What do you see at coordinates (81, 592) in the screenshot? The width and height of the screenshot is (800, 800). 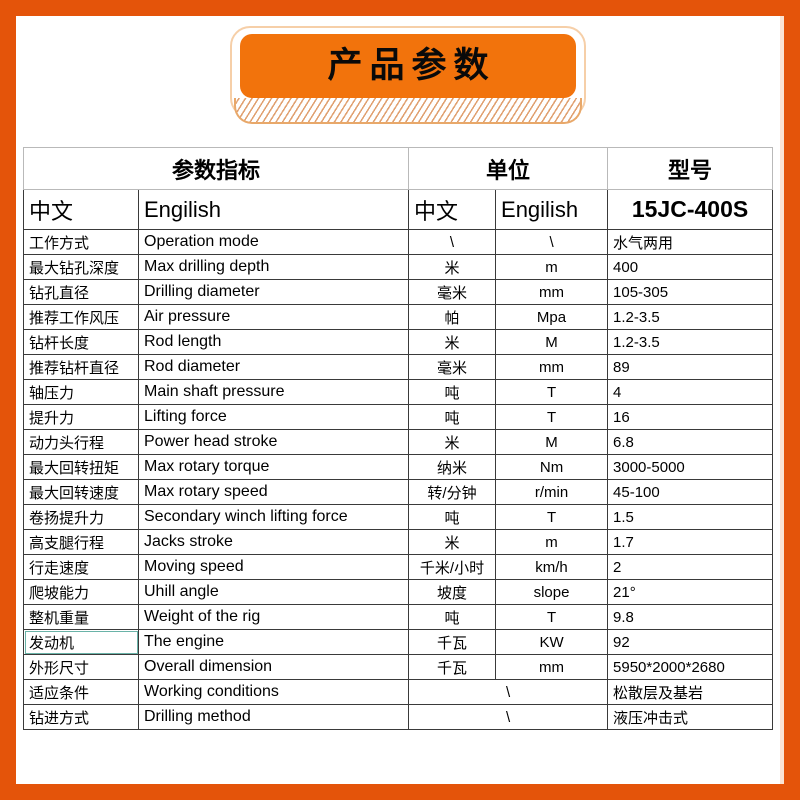 I see `row-label-cn: 爬坡能力` at bounding box center [81, 592].